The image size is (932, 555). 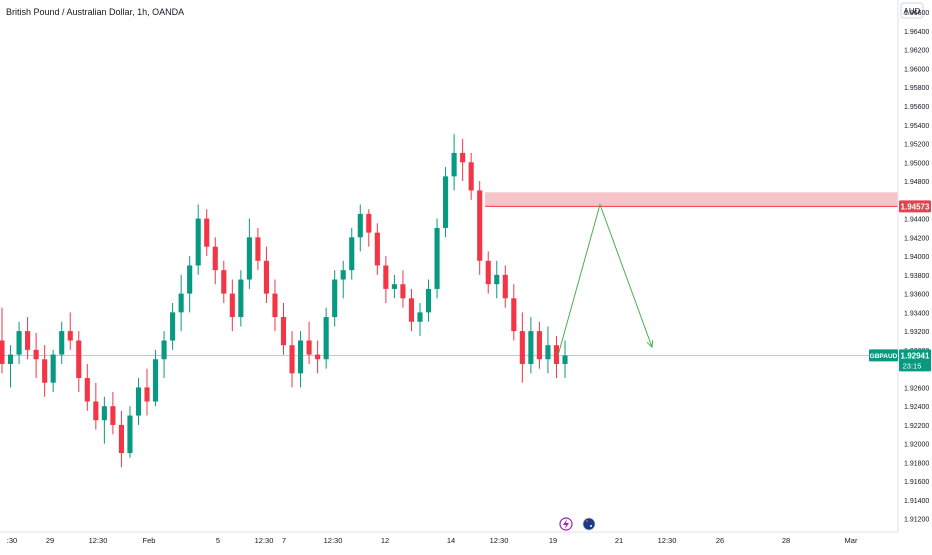 I want to click on price-tick-label: 1.96000, so click(x=916, y=69).